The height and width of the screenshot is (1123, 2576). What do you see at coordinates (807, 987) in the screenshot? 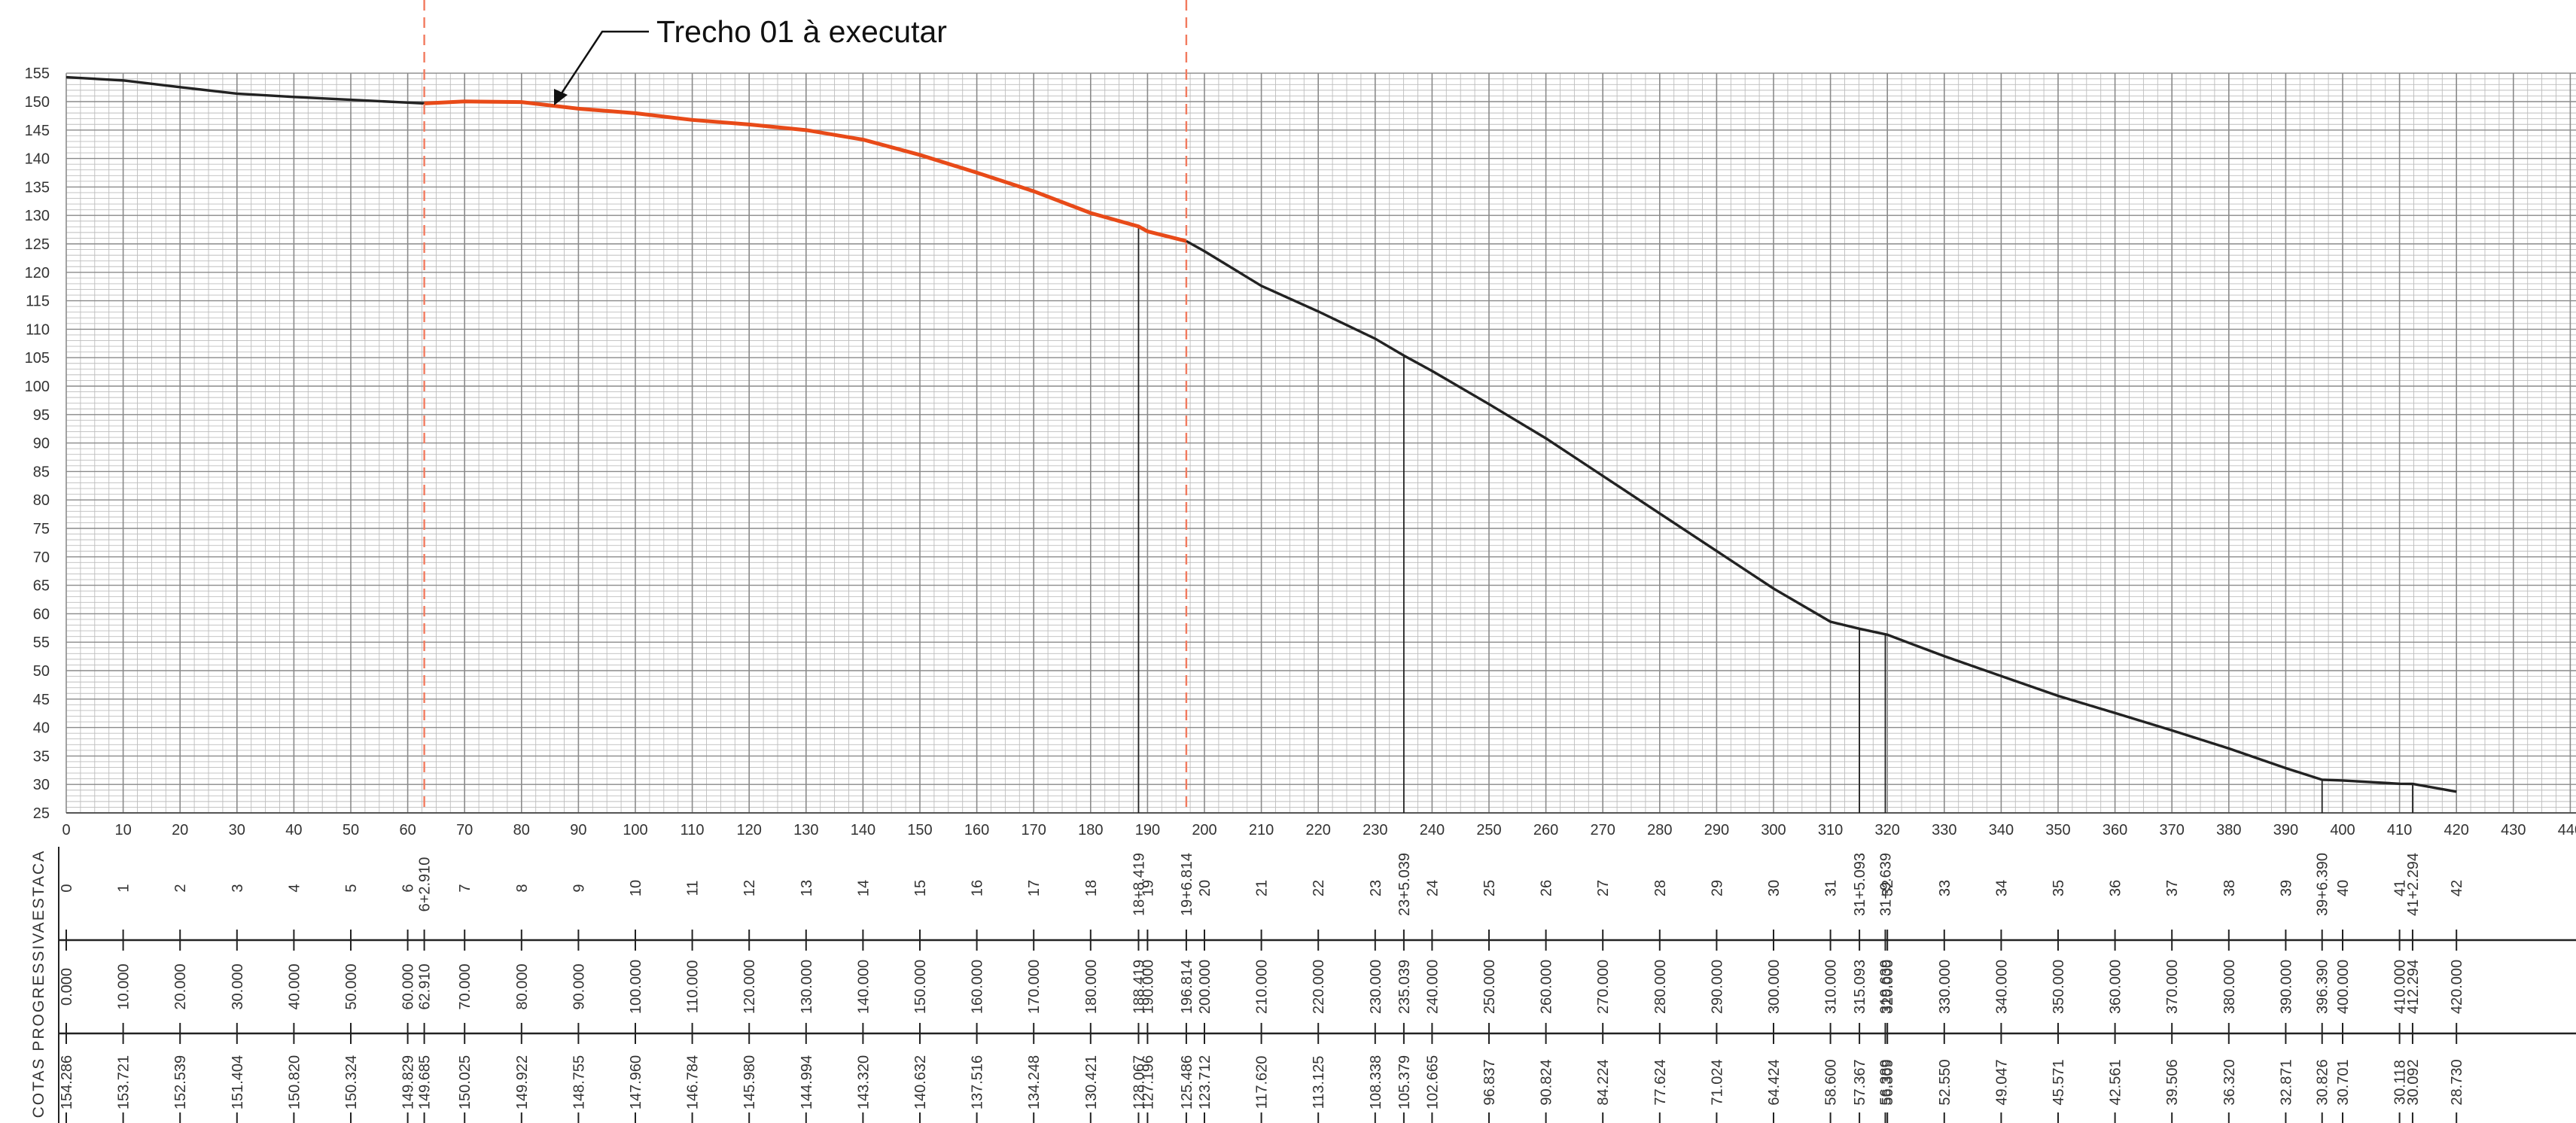
I see `progressiva-value: 130.000` at bounding box center [807, 987].